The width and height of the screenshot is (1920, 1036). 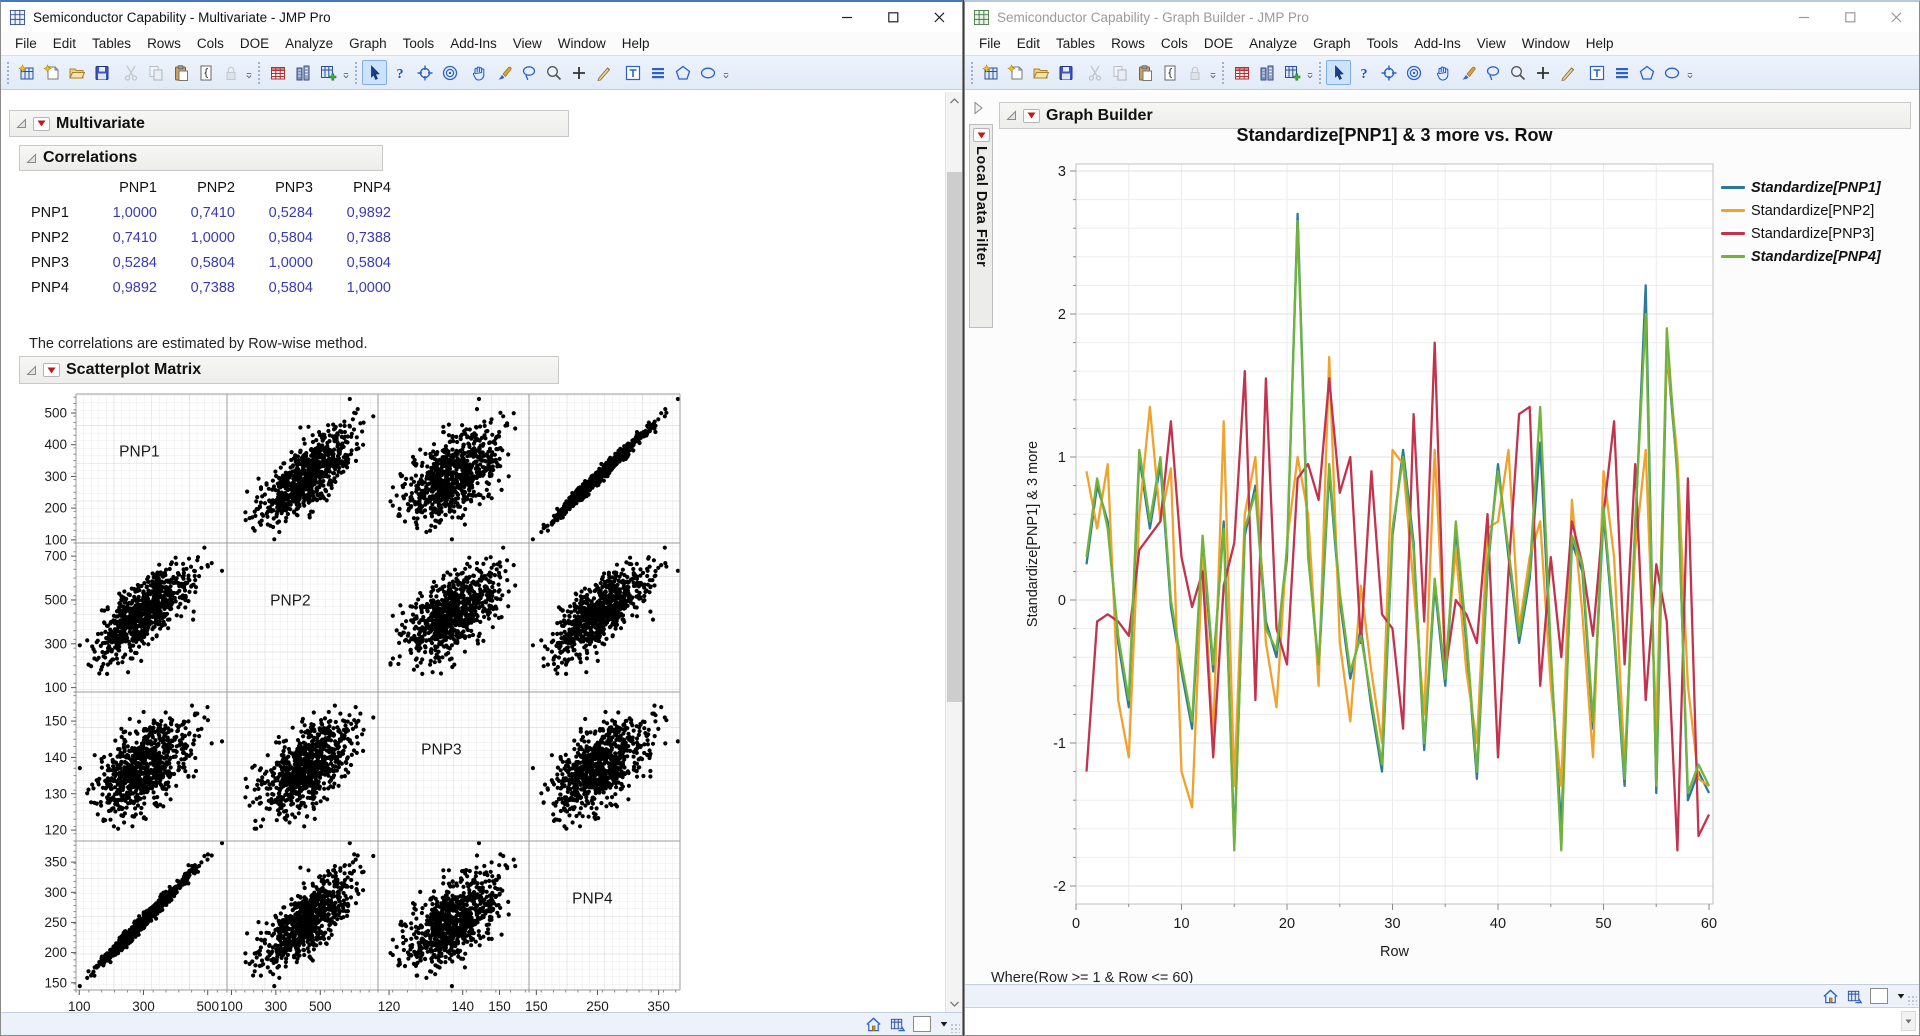 What do you see at coordinates (1413, 72) in the screenshot?
I see `bullseye-button` at bounding box center [1413, 72].